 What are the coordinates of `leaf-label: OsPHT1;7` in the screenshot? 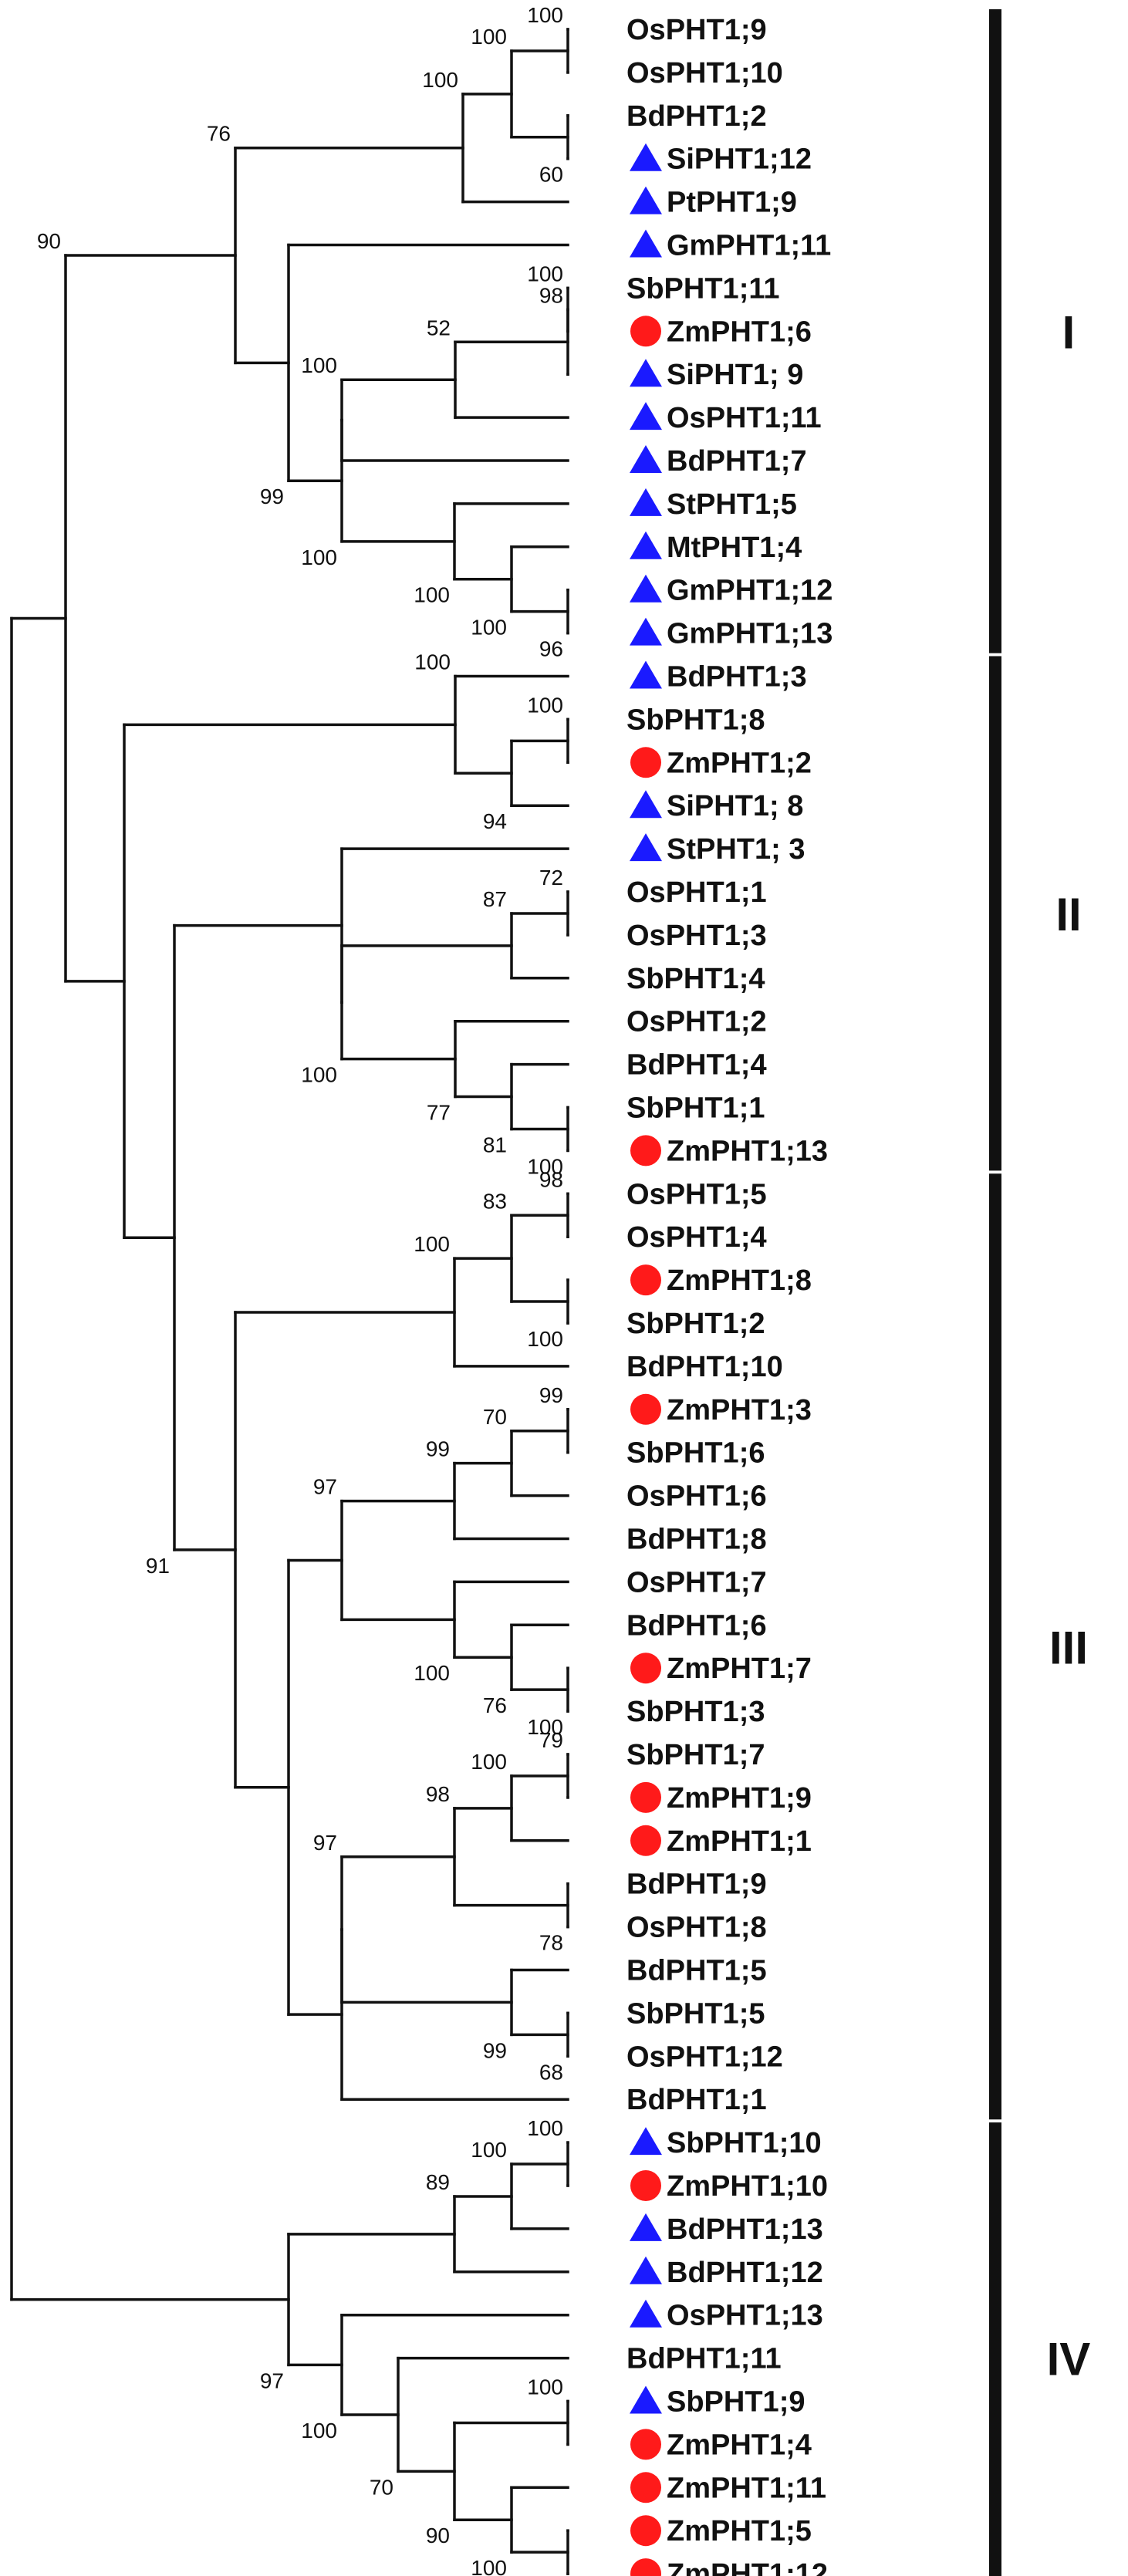 It's located at (697, 1582).